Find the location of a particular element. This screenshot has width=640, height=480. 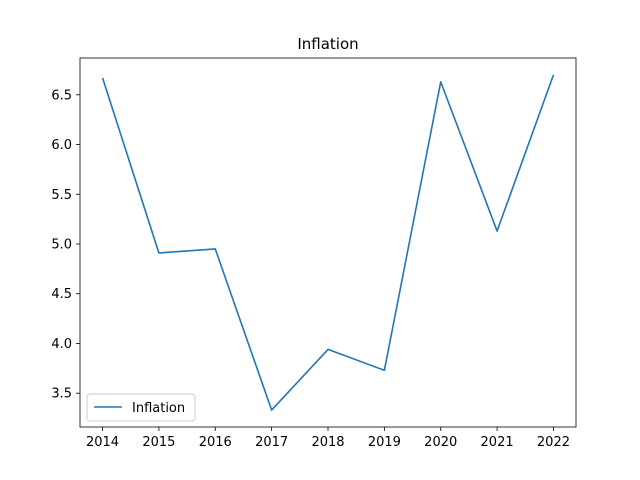

y-tick-label: 4.0 is located at coordinates (61, 344).